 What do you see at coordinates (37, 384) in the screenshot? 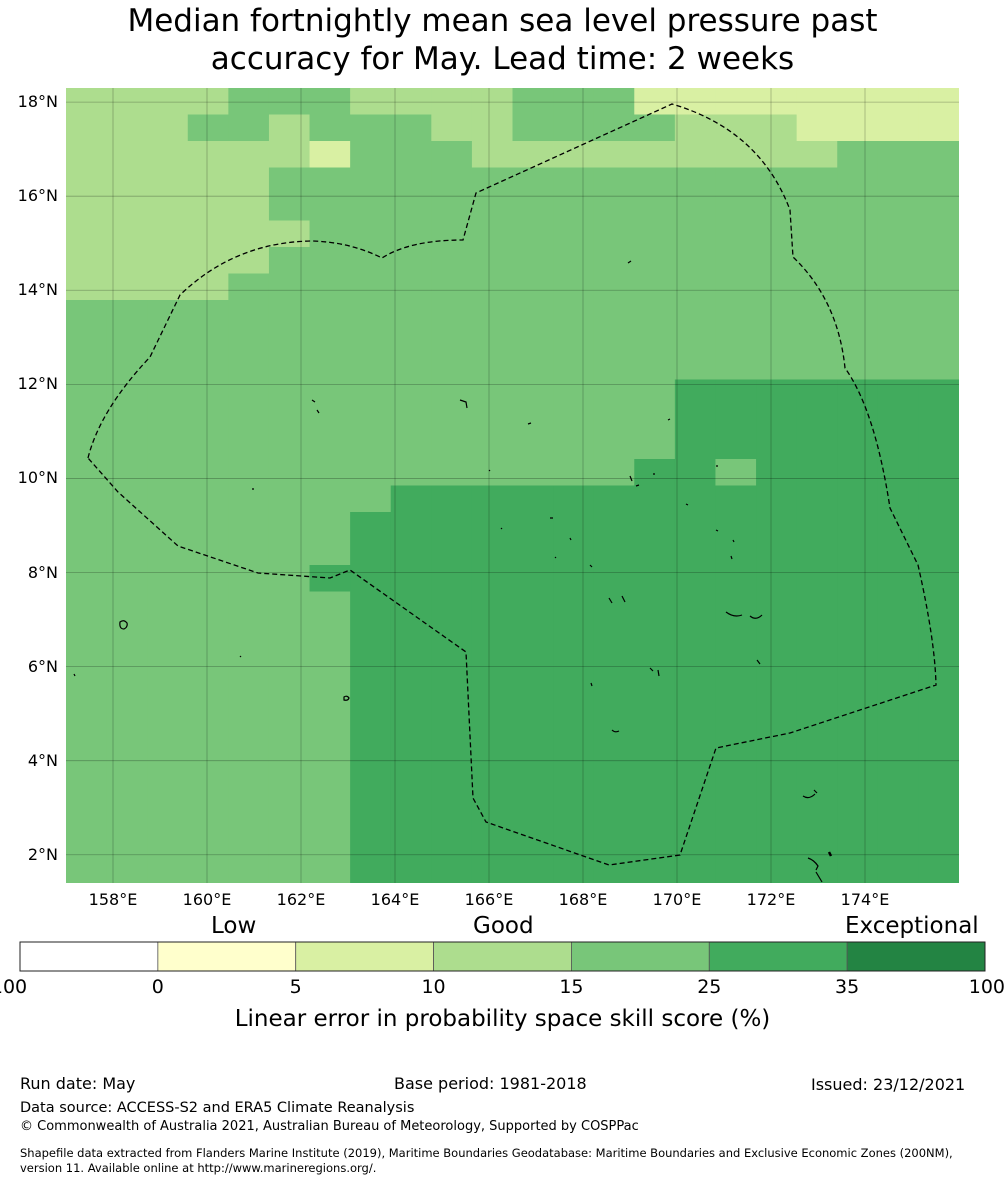
I see `y-tick-label: 12°N` at bounding box center [37, 384].